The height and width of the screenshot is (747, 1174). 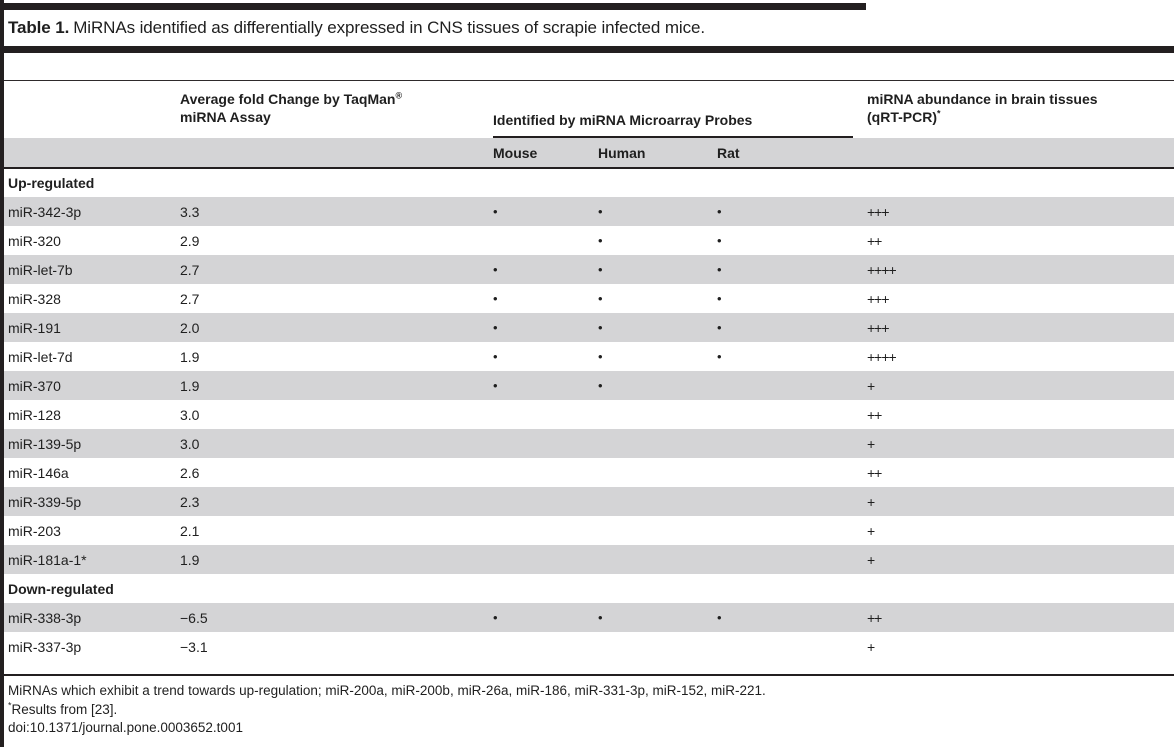 What do you see at coordinates (190, 211) in the screenshot?
I see `cell-fold: 3.3` at bounding box center [190, 211].